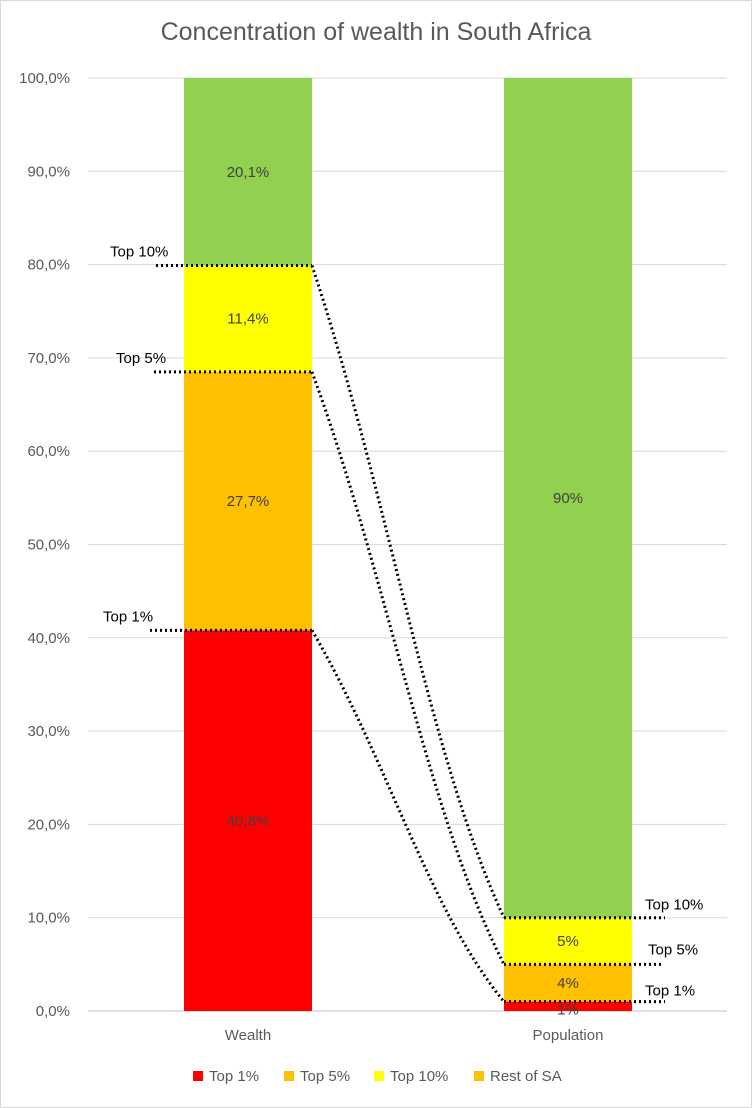  I want to click on y-tick-label: 70,0%, so click(48, 358).